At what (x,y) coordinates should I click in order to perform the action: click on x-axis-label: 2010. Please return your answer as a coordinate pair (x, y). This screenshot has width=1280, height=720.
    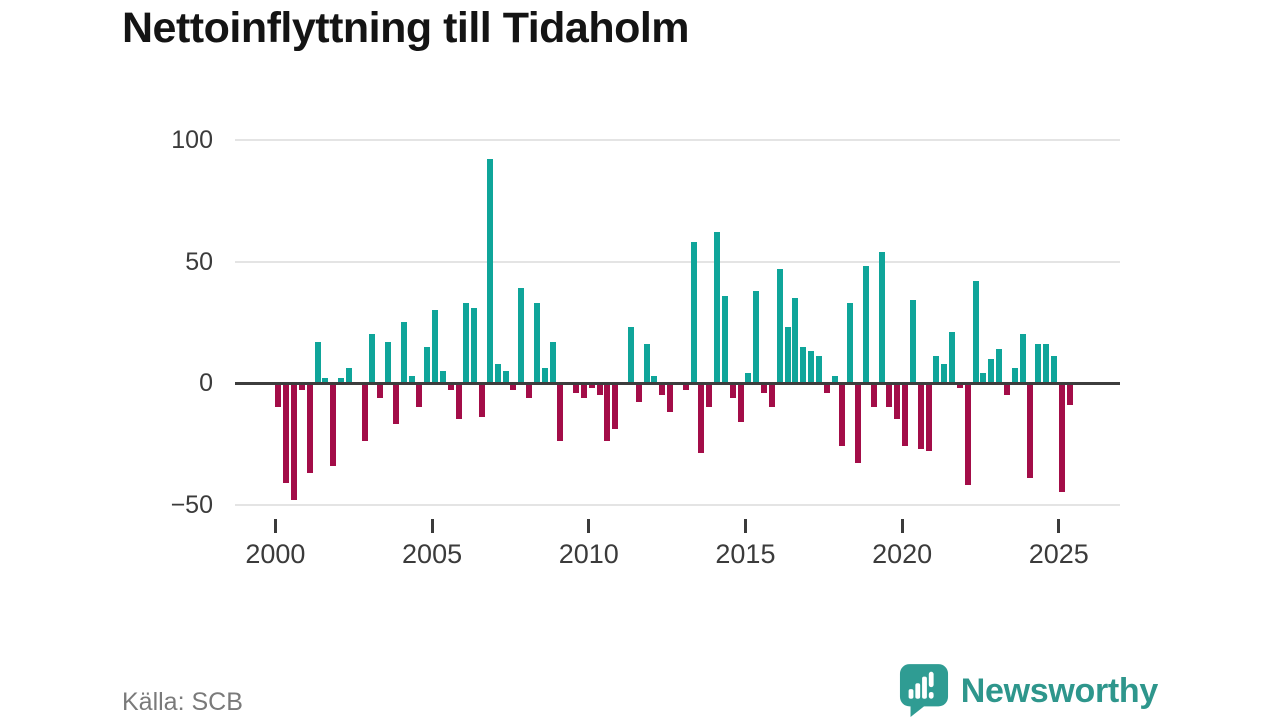
    Looking at the image, I should click on (588, 554).